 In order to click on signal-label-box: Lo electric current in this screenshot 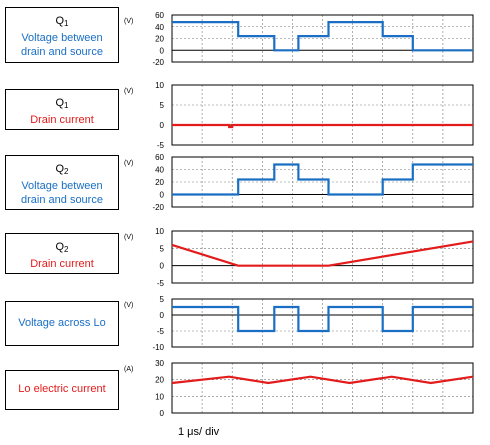, I will do `click(62, 390)`.